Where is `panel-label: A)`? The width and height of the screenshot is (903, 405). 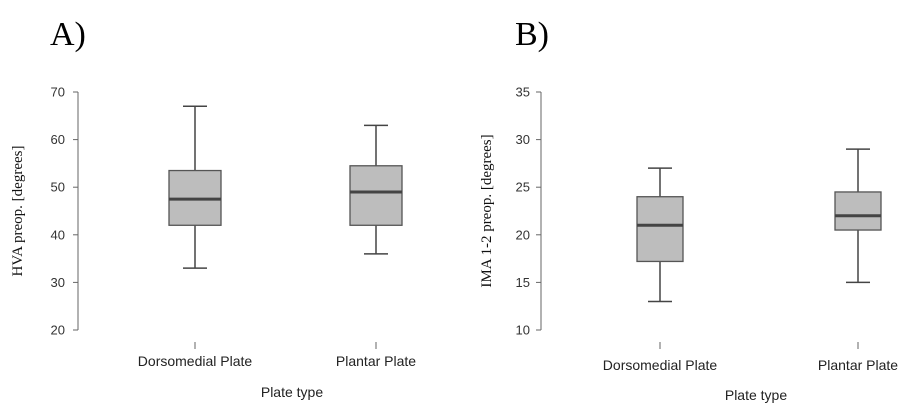 panel-label: A) is located at coordinates (68, 34).